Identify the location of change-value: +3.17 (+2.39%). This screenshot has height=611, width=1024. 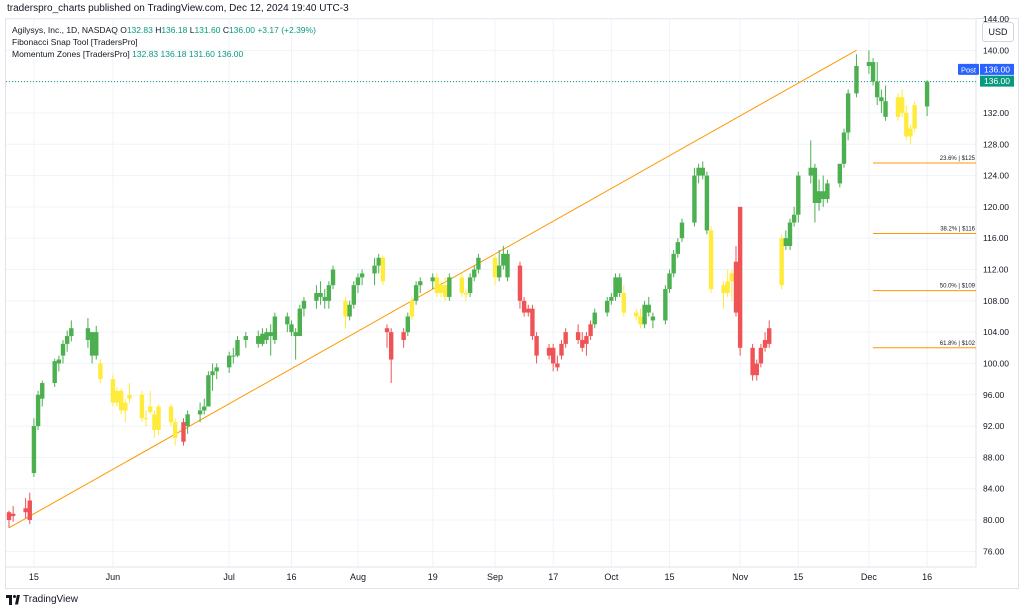
(286, 30).